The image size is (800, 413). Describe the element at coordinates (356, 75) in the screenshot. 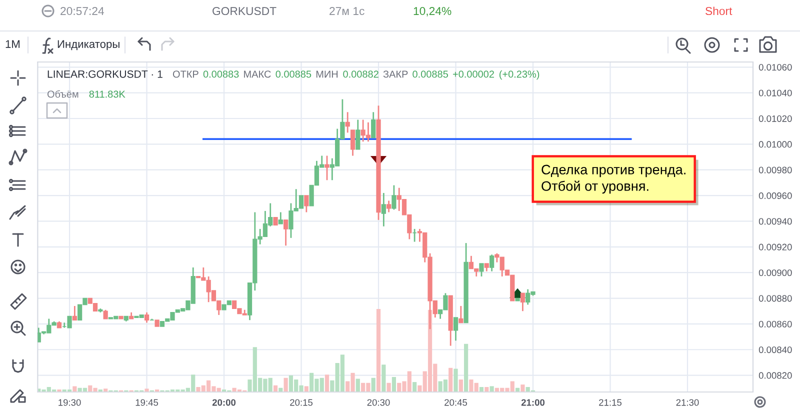

I see `text: ОТКР 0.00883 МАКС 0.00885 МИН 0.00882 ЗАКР 0.00885 +0.00002 (+0.23%)` at that location.